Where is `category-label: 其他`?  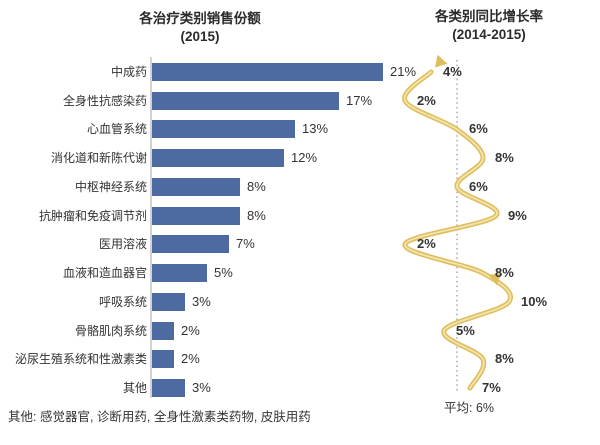 category-label: 其他 is located at coordinates (134, 388).